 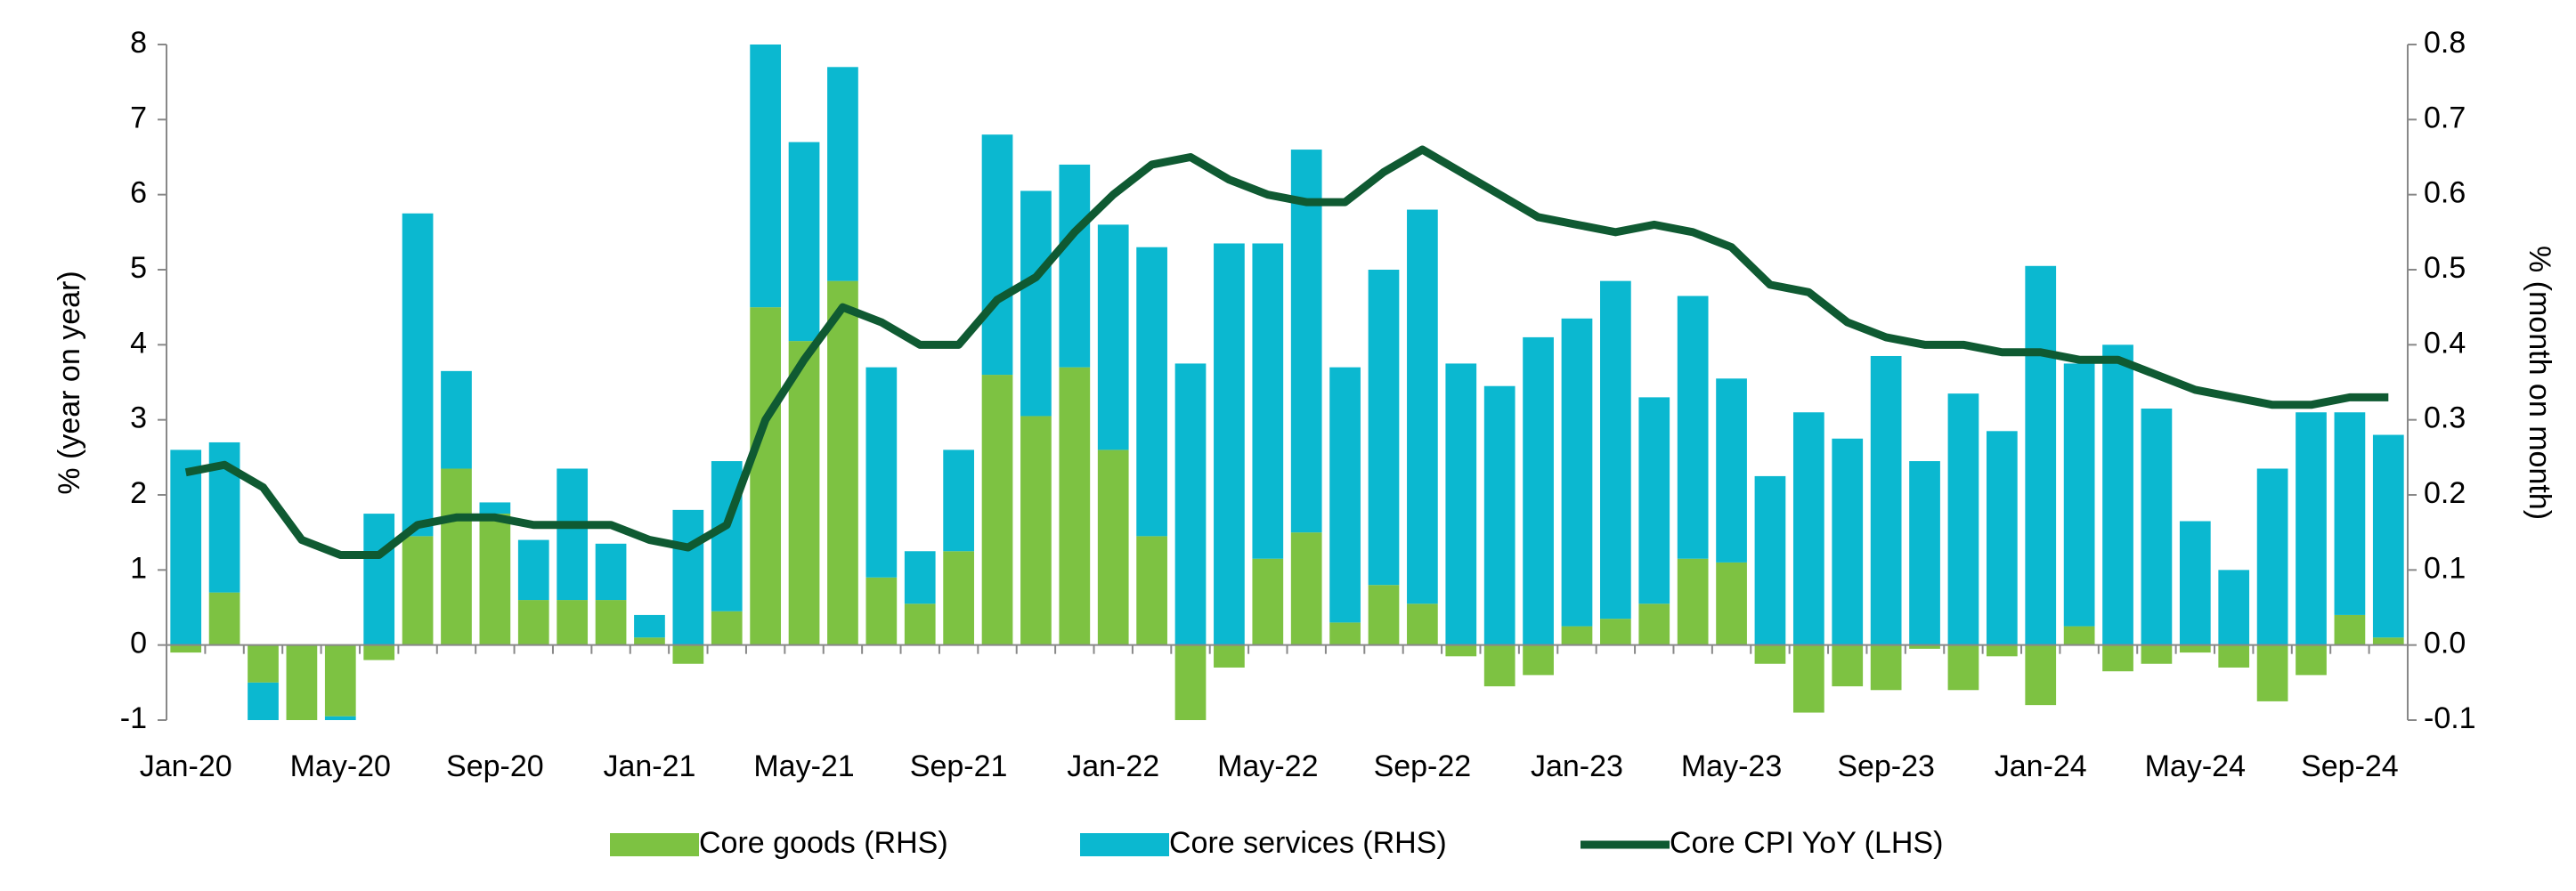 I want to click on legend-swatch, so click(x=654, y=844).